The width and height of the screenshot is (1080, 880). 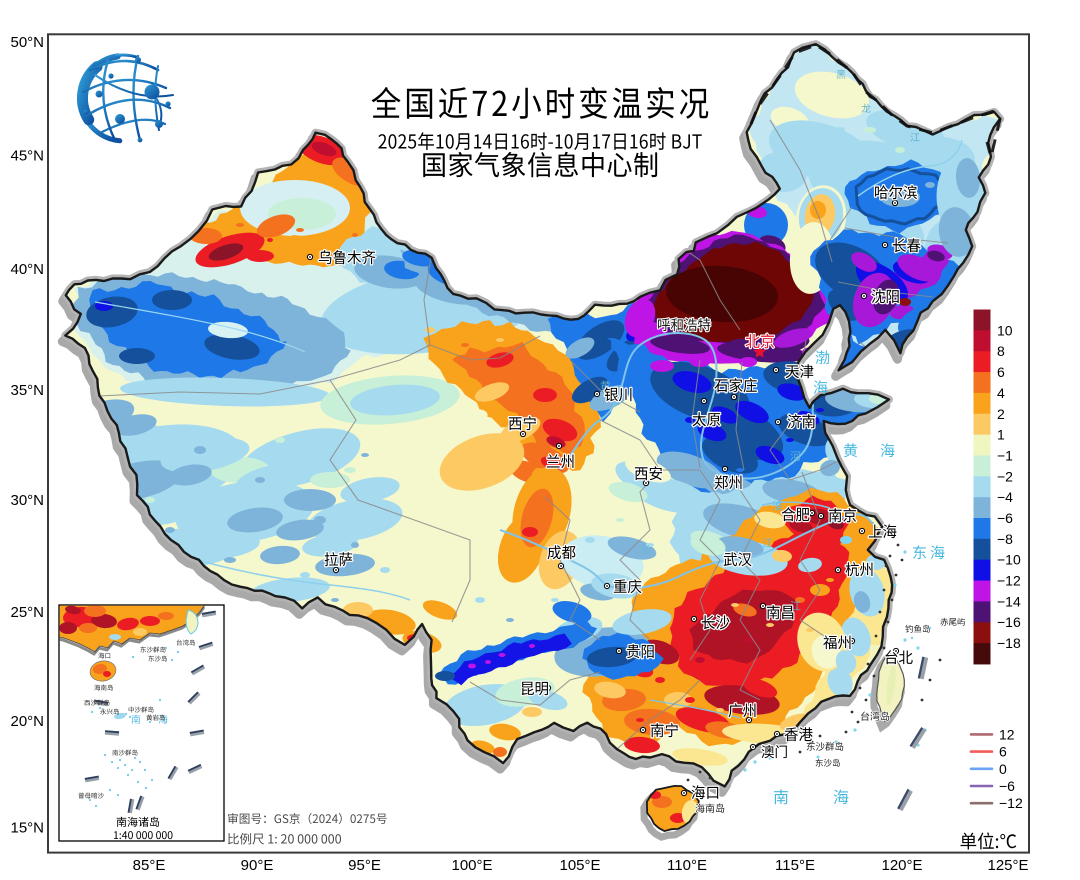 What do you see at coordinates (27, 612) in the screenshot?
I see `svg-text: 25°N` at bounding box center [27, 612].